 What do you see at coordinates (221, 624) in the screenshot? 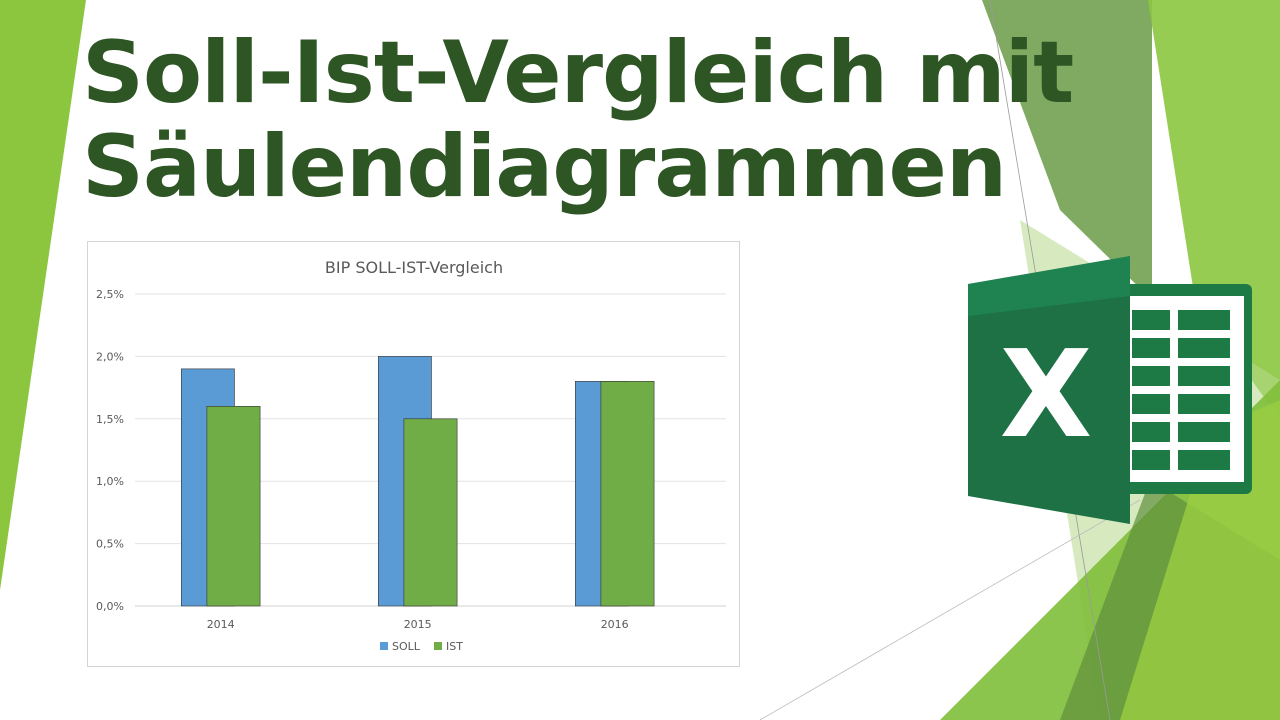
I see `x-tick-label: 2014` at bounding box center [221, 624].